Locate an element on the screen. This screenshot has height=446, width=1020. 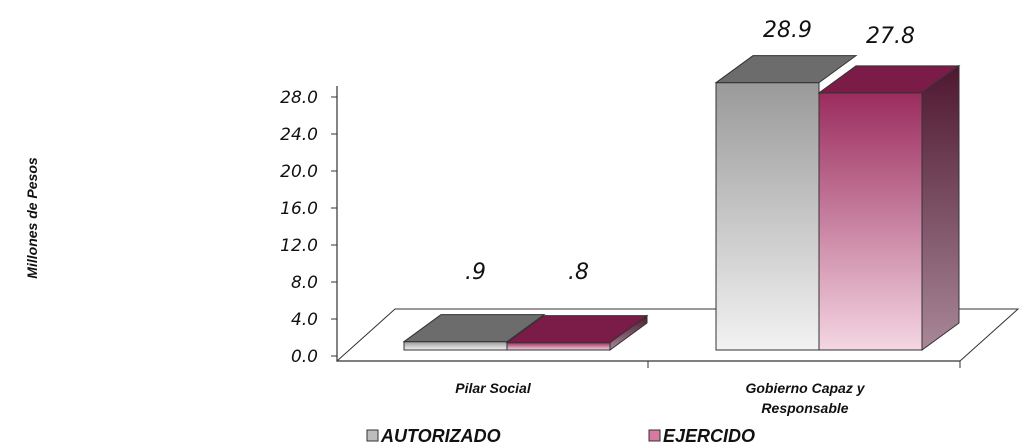
y-axis-label: Millones de Pesos is located at coordinates (32, 218).